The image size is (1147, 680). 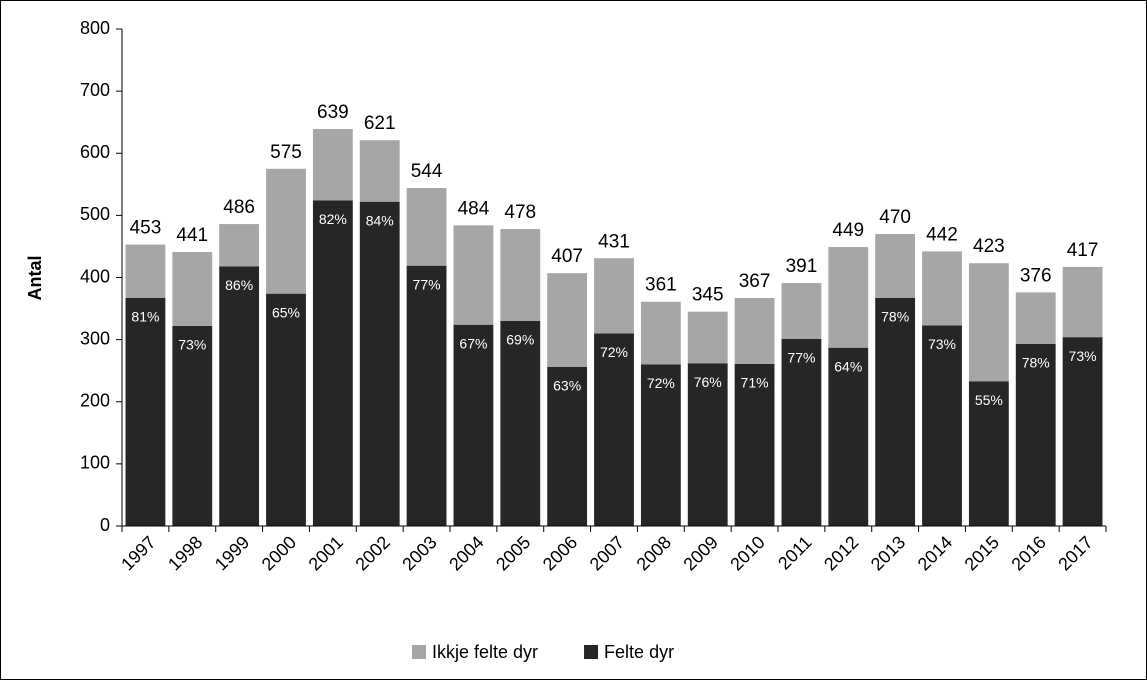 What do you see at coordinates (614, 241) in the screenshot?
I see `total-label: 431` at bounding box center [614, 241].